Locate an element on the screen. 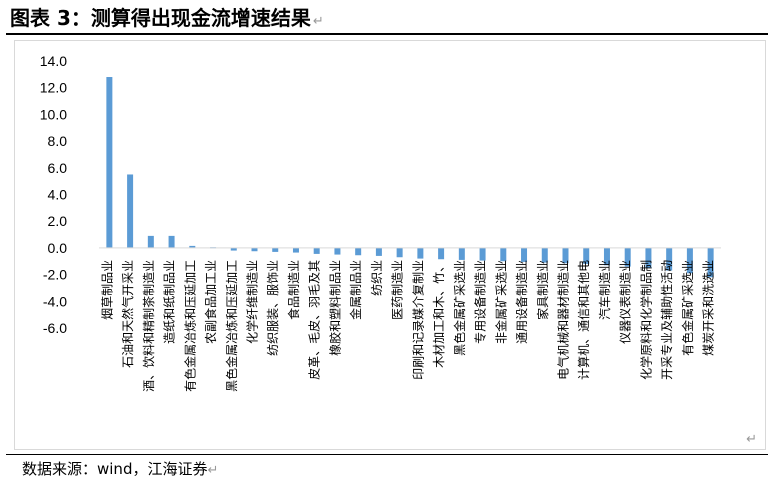 The image size is (773, 482). x-category-label: 造纸和纸制品业 is located at coordinates (170, 302).